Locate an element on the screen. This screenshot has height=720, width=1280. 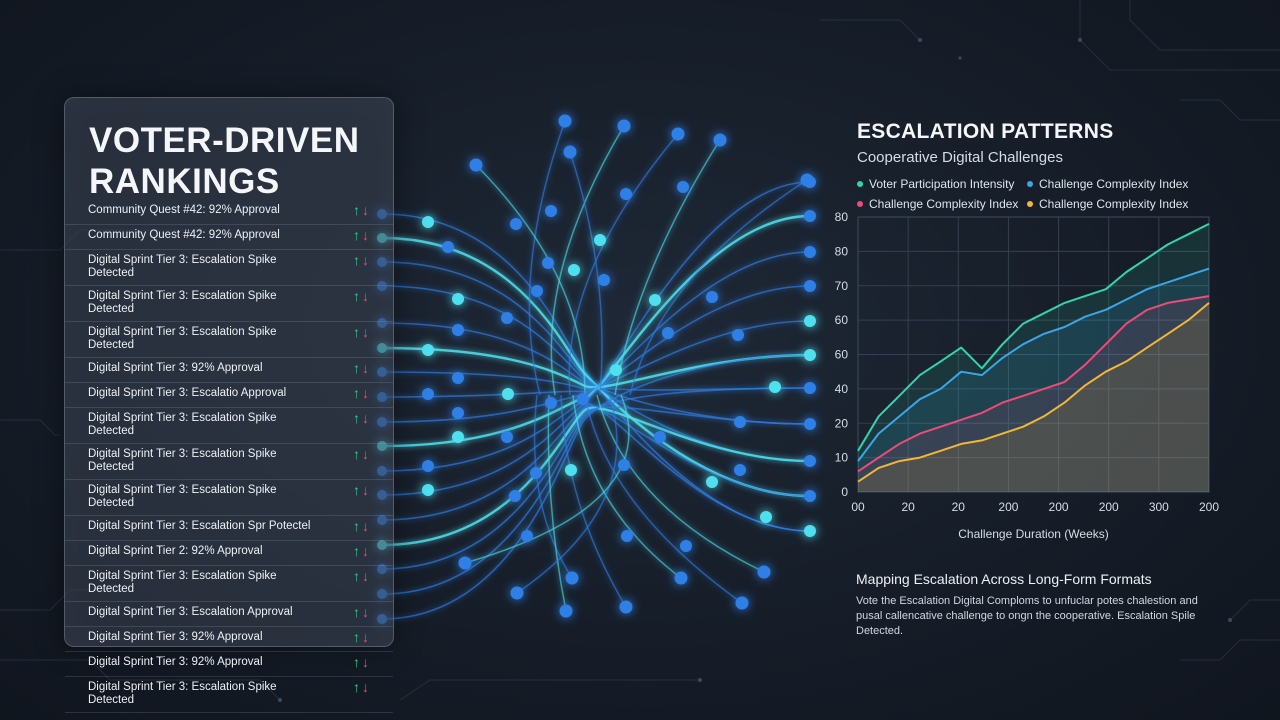
y-tick-label: 80 is located at coordinates (842, 217).